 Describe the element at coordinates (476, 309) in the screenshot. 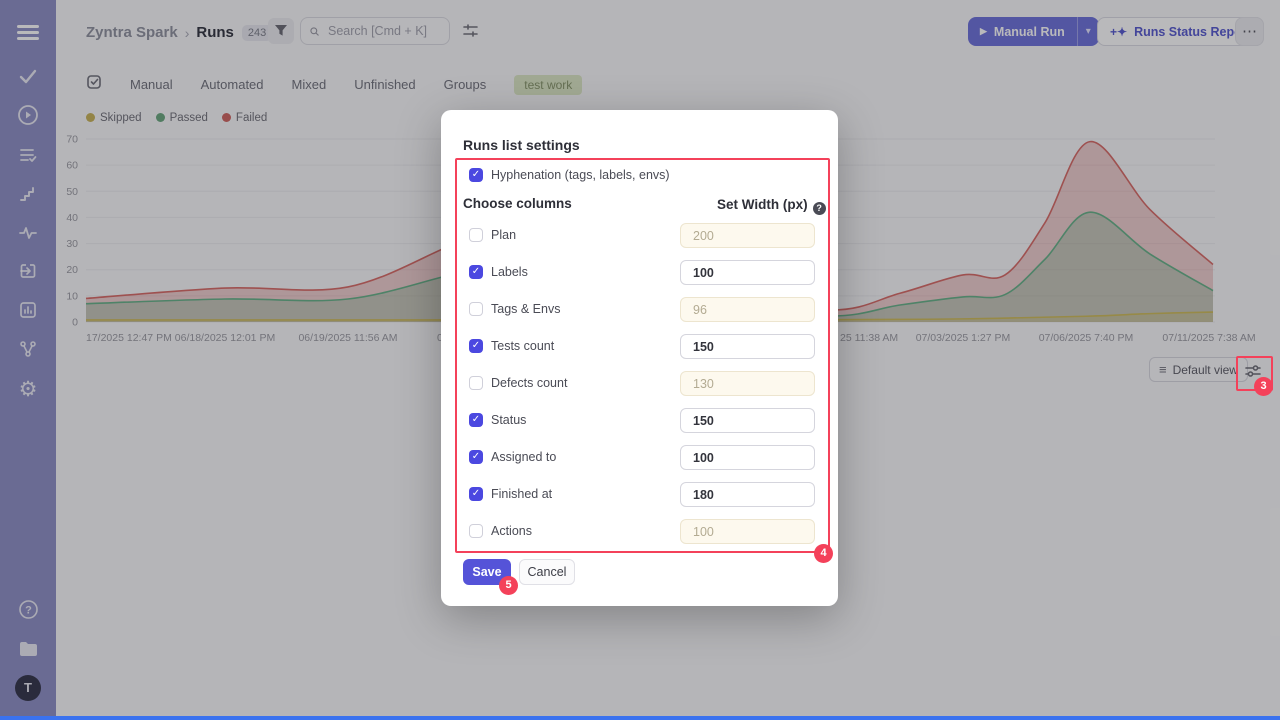

I see `checkbox-tags-envs` at that location.